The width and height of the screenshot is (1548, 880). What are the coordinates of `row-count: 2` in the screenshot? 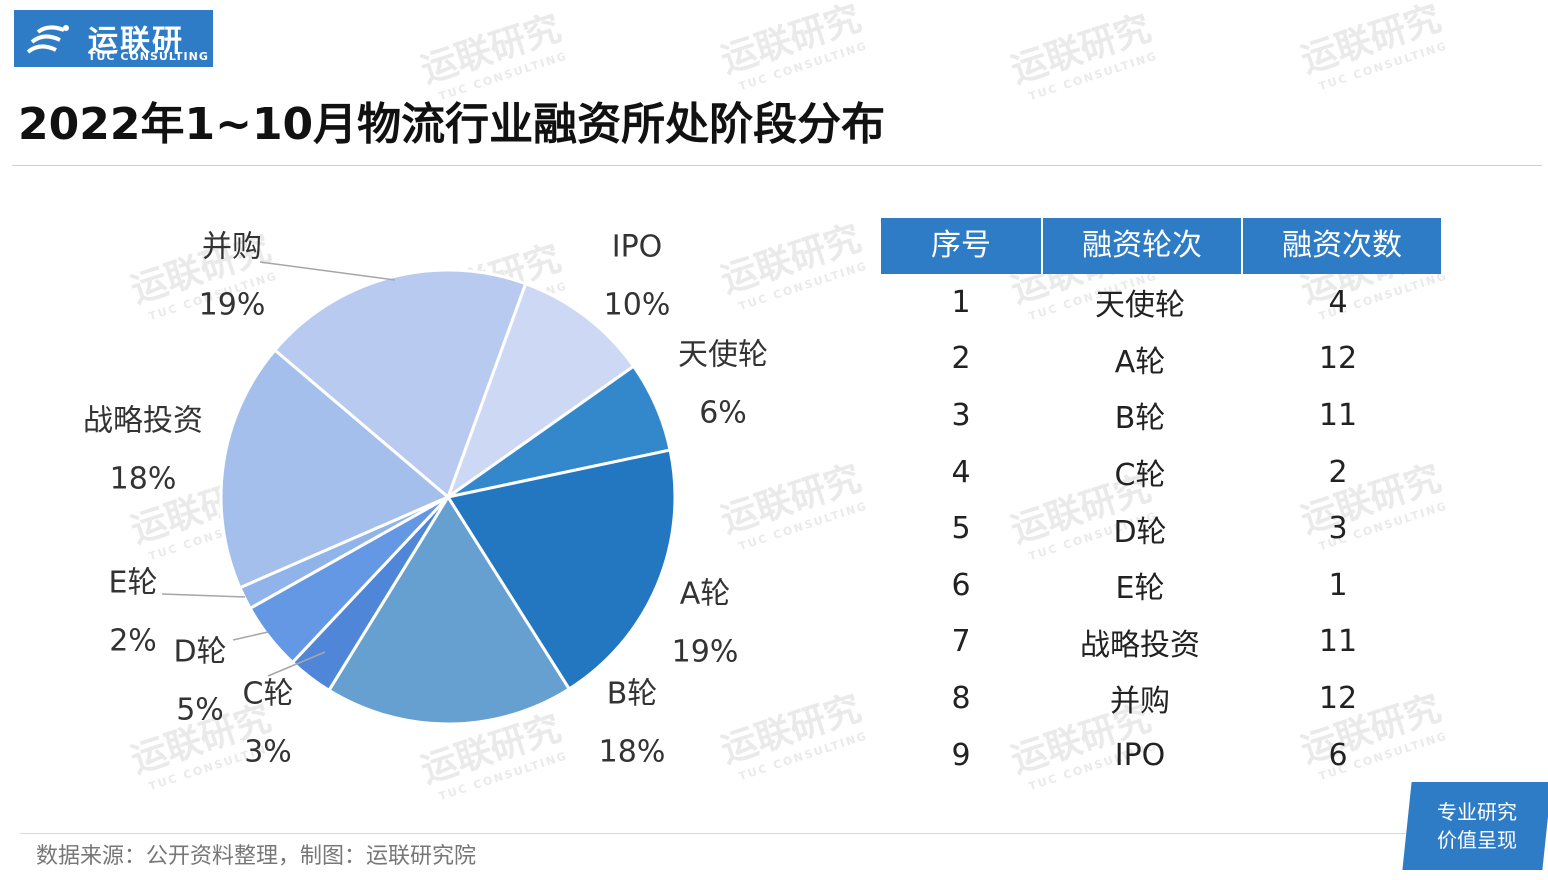 It's located at (1338, 472).